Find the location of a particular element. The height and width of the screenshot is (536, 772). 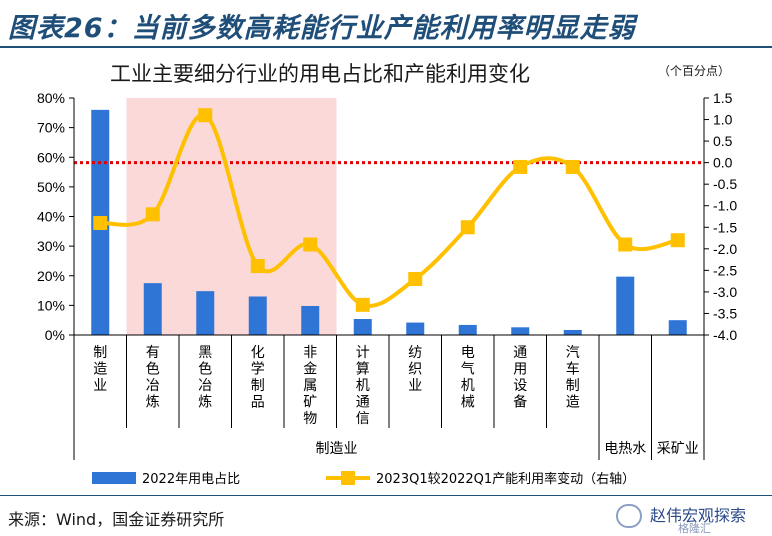

right-tick-label: 1.5 is located at coordinates (723, 98).